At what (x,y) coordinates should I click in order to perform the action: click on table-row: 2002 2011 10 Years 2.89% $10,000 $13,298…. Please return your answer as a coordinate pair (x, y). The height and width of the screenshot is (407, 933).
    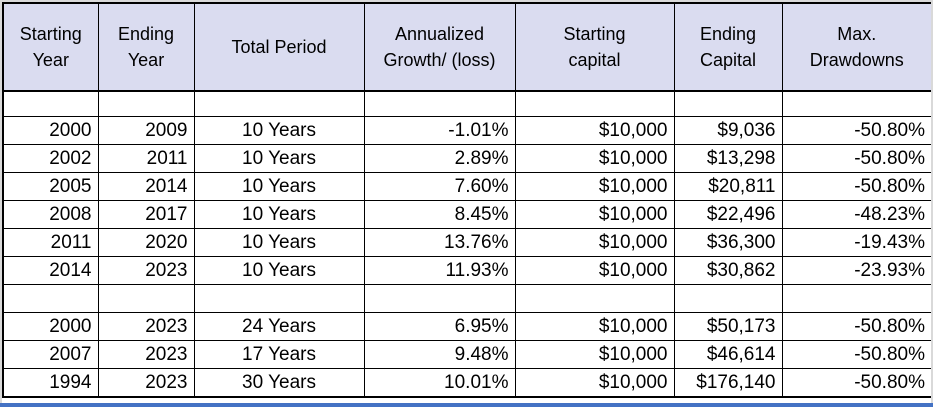
    Looking at the image, I should click on (467, 158).